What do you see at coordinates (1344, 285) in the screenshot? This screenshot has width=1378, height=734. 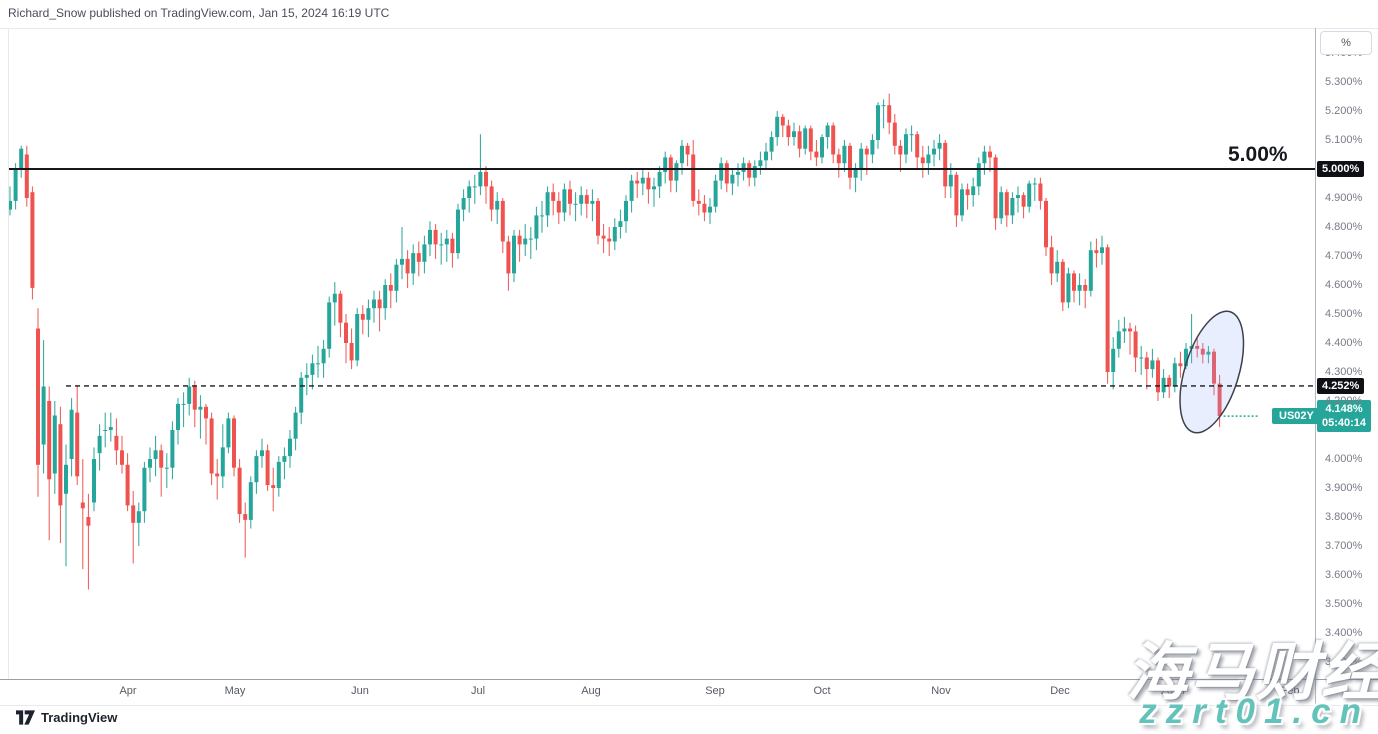 I see `price-tick-label: 4.600%` at bounding box center [1344, 285].